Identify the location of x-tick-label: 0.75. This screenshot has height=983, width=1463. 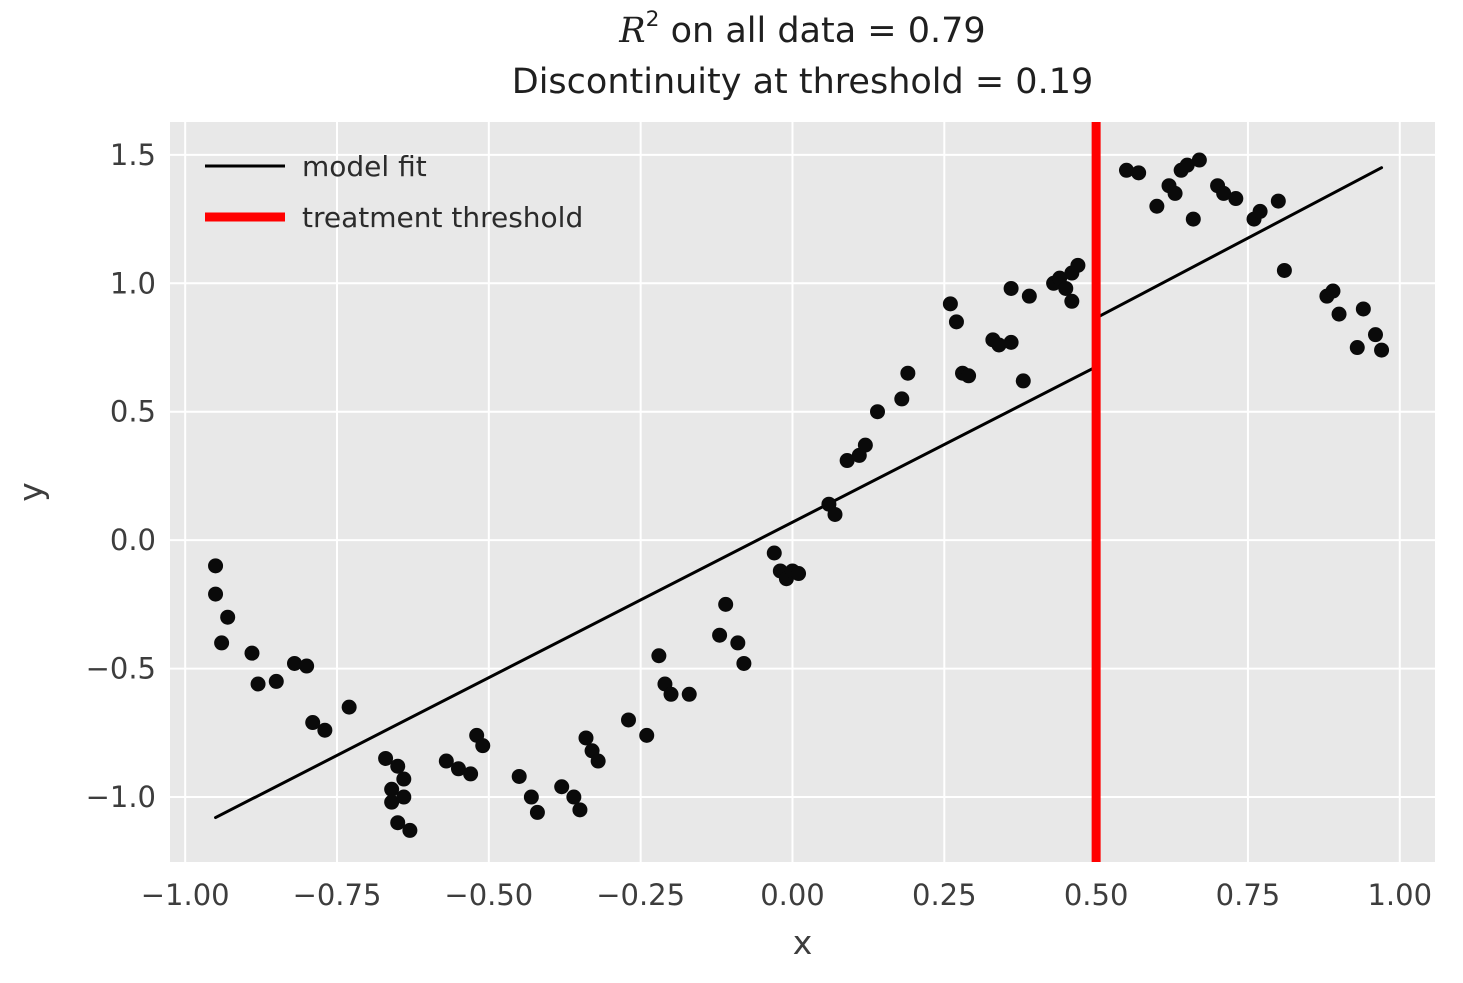
(1248, 895).